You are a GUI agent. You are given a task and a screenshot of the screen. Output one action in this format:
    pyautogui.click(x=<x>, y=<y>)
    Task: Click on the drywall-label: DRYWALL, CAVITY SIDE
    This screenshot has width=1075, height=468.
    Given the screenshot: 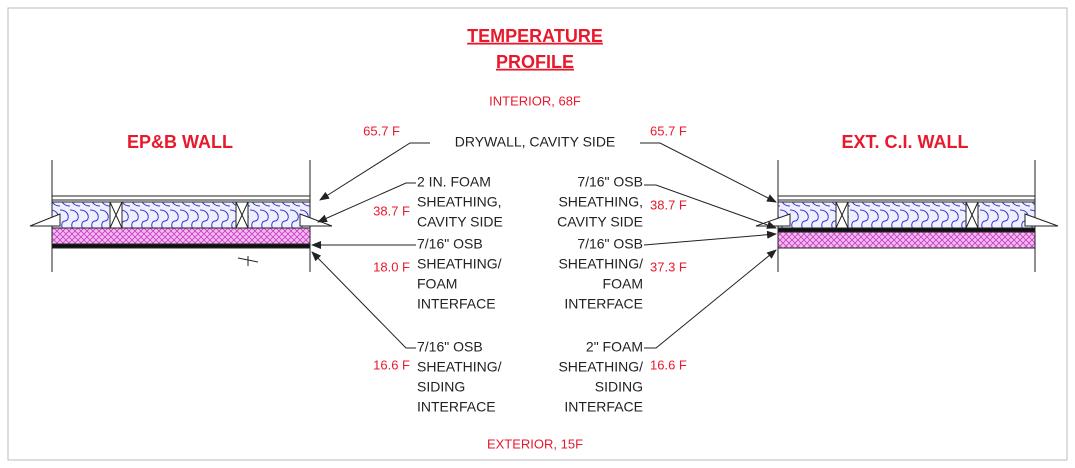 What is the action you would take?
    pyautogui.click(x=535, y=142)
    